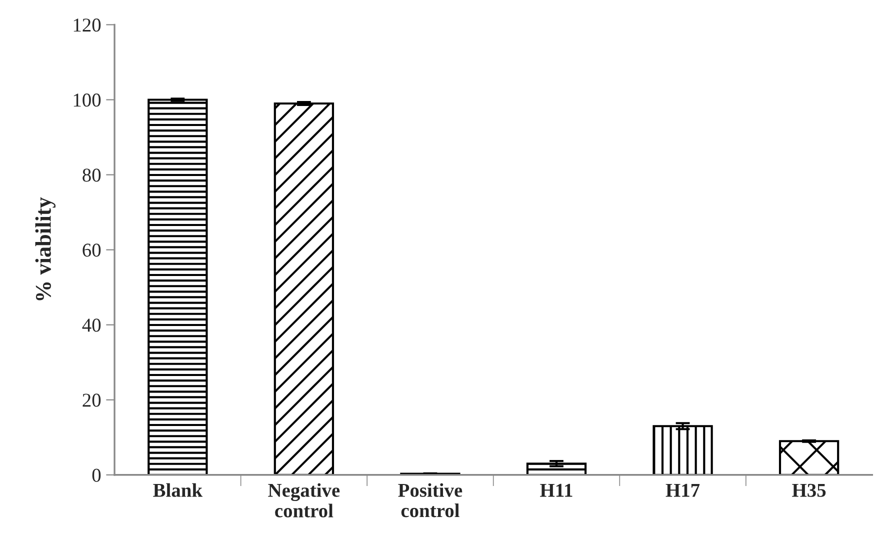 The height and width of the screenshot is (549, 881). What do you see at coordinates (177, 490) in the screenshot?
I see `x-tick-label: Blank` at bounding box center [177, 490].